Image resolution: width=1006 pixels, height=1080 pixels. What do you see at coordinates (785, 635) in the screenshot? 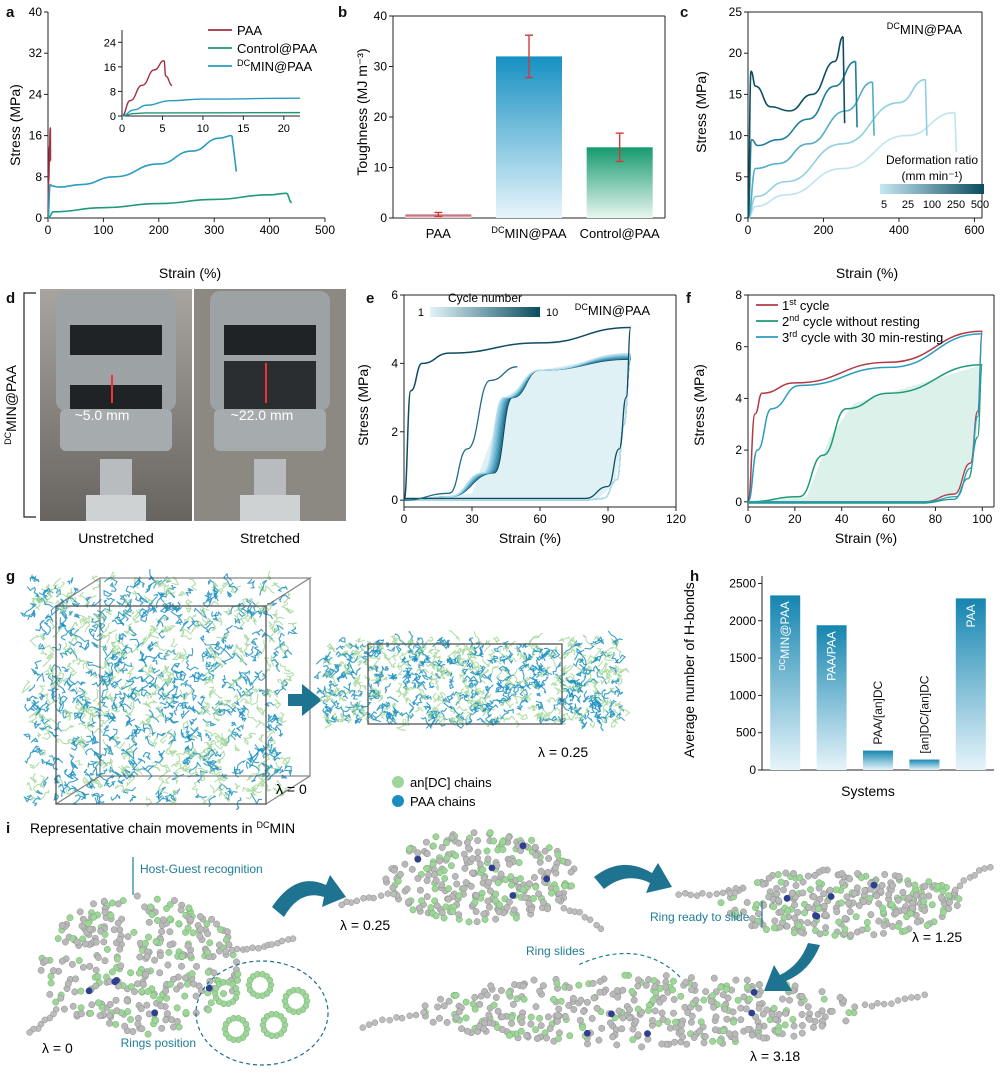
I see `bar-label: DCMIN@PAA` at bounding box center [785, 635].